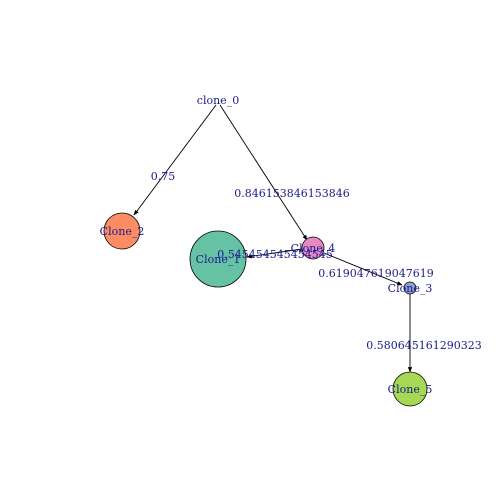 The width and height of the screenshot is (504, 504). I want to click on edge-clone0-clone2, so click(175, 160).